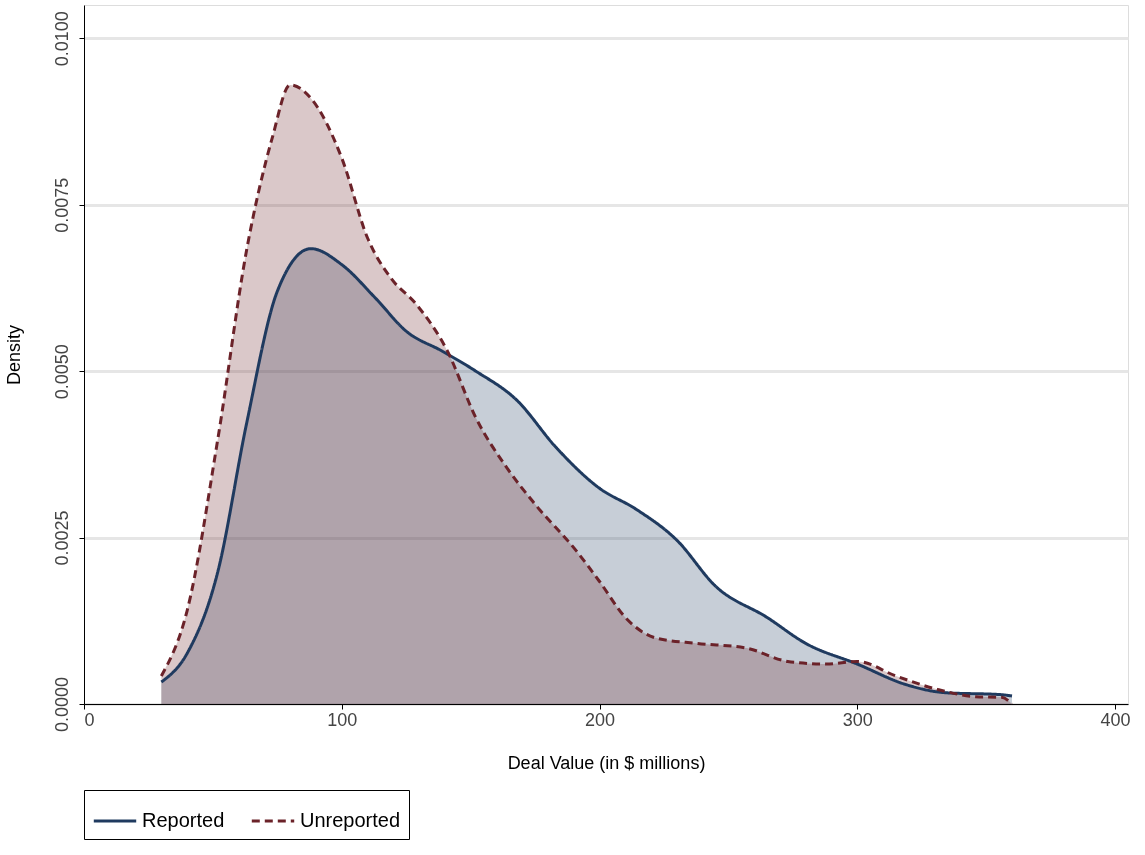 This screenshot has height=855, width=1145. Describe the element at coordinates (89, 719) in the screenshot. I see `x-tick-label: 0` at that location.